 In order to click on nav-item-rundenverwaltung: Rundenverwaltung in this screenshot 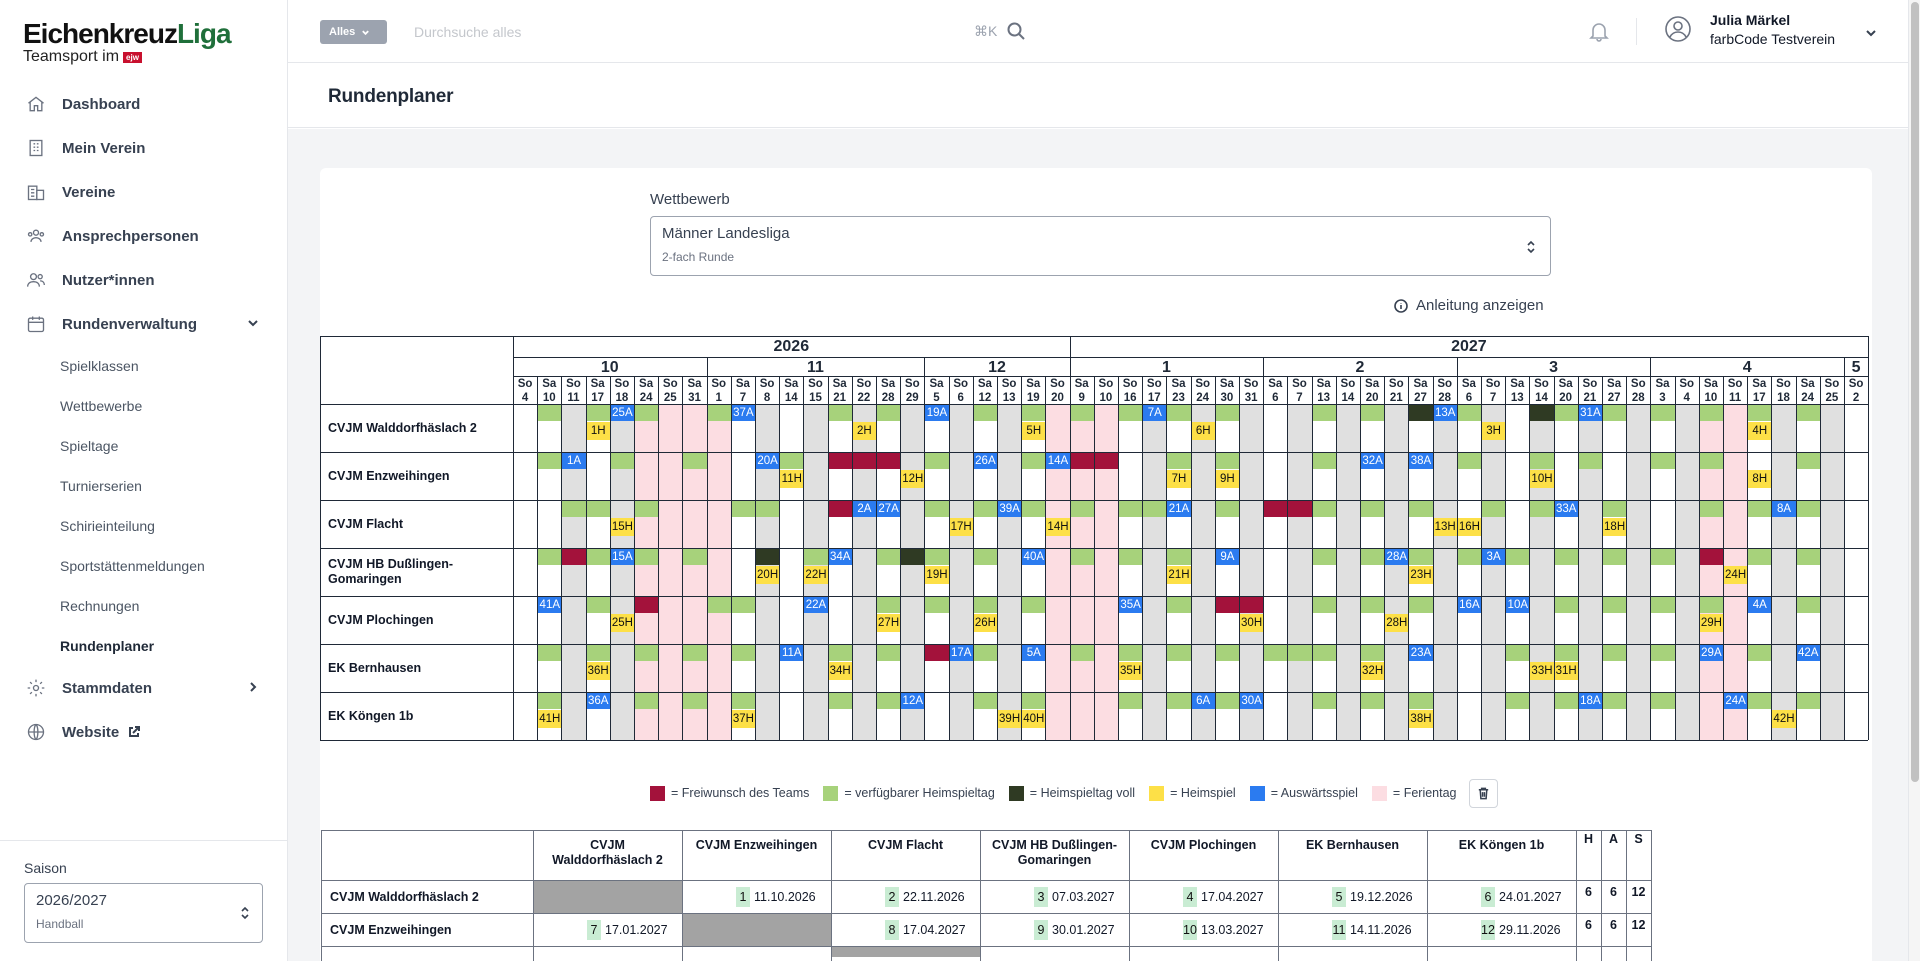, I will do `click(144, 324)`.